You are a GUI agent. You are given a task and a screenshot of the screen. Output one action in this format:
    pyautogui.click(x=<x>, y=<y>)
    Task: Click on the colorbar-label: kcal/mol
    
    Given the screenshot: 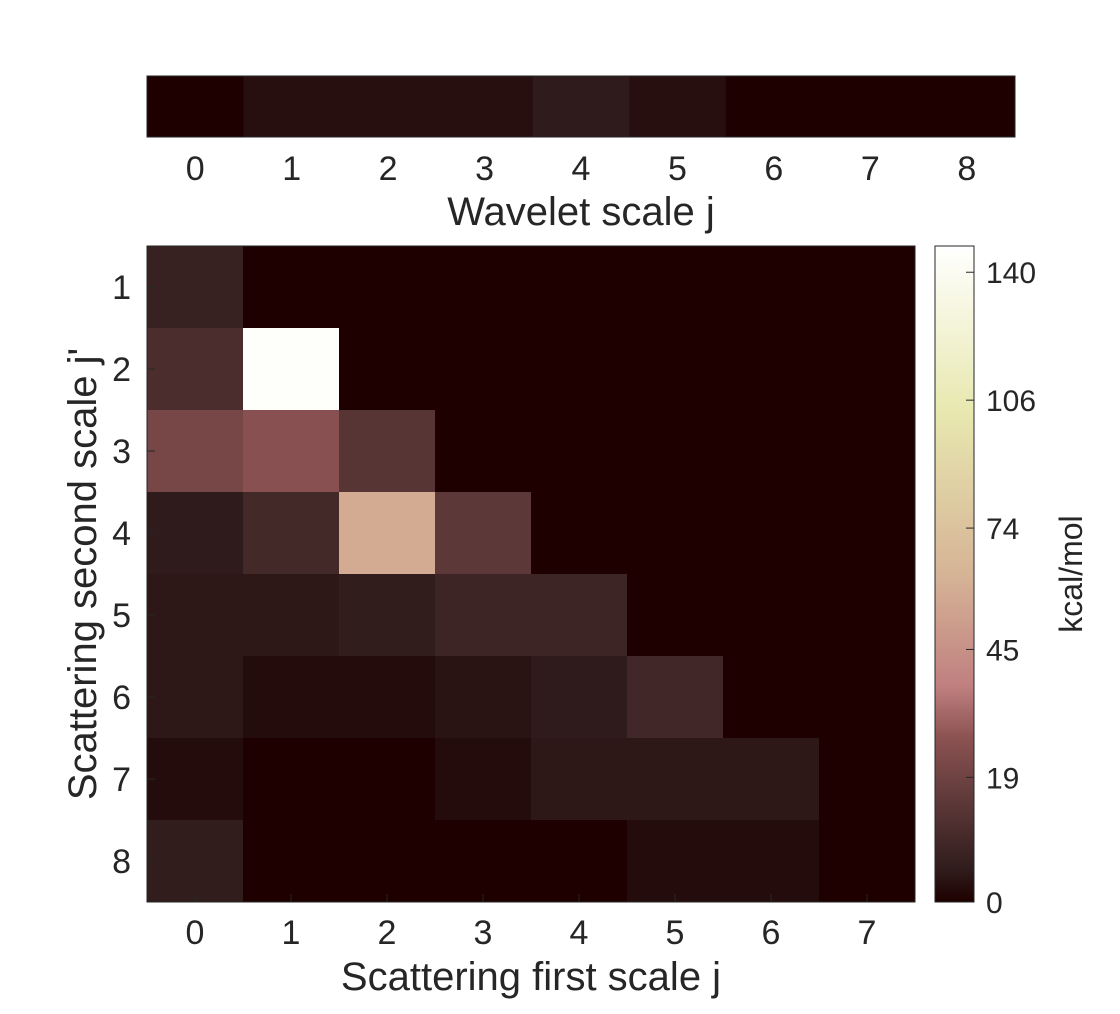 What is the action you would take?
    pyautogui.click(x=1071, y=573)
    